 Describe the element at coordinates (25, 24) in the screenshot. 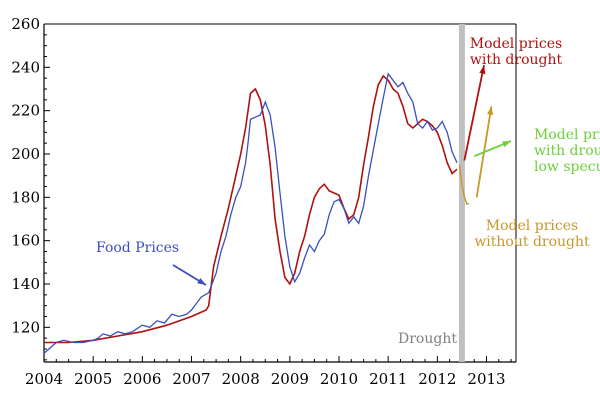

I see `y-tick-label: 260` at that location.